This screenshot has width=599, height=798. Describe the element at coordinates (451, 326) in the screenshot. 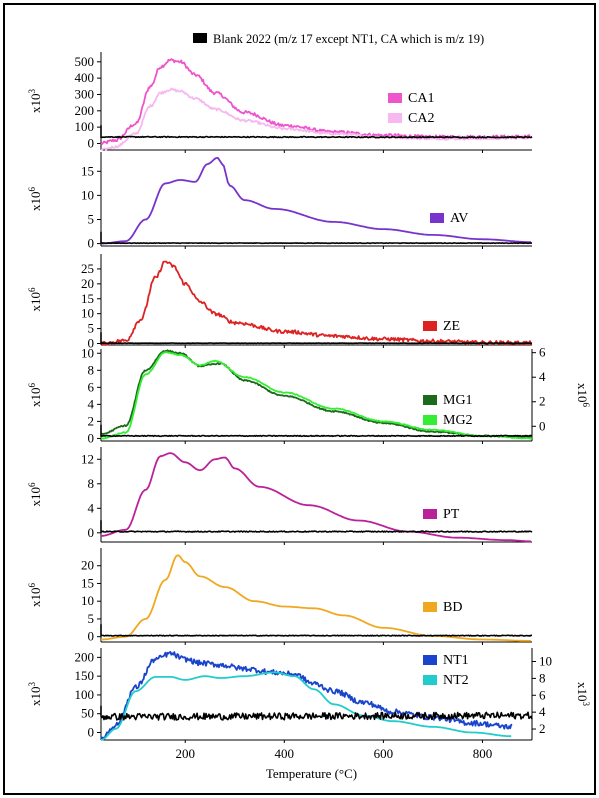

I see `legend-label-ze: ZE` at that location.